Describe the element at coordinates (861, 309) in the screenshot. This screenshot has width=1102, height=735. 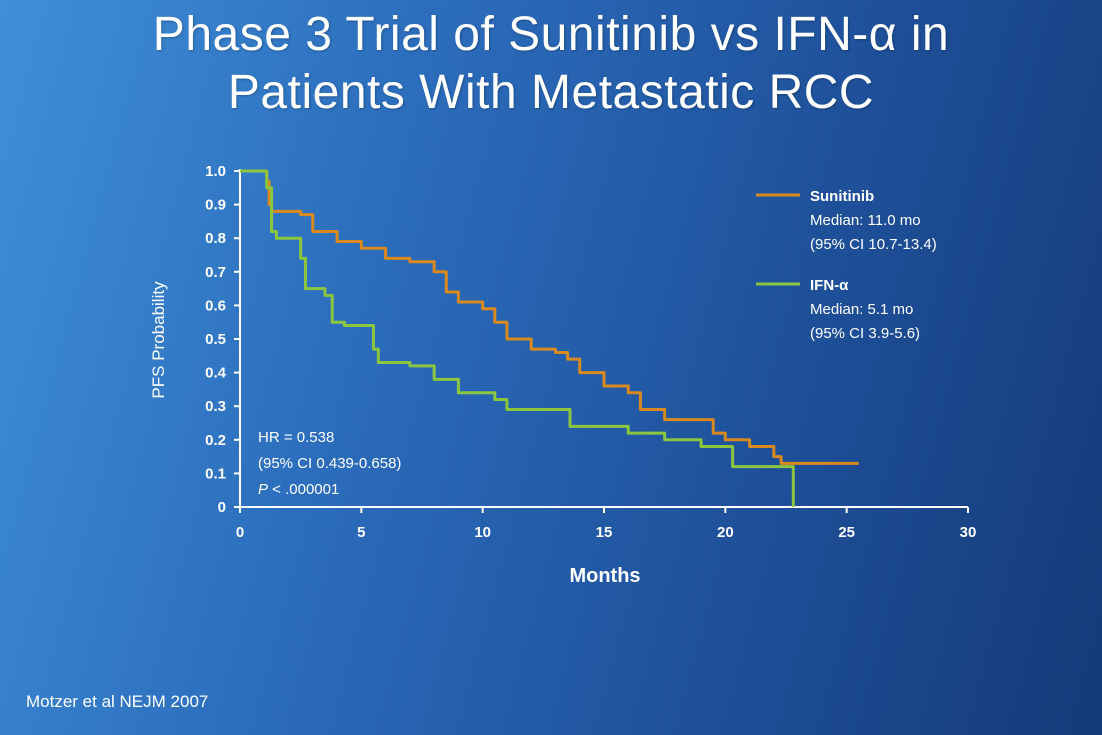
I see `legend-median-ifn: Median: 5.1 mo` at that location.